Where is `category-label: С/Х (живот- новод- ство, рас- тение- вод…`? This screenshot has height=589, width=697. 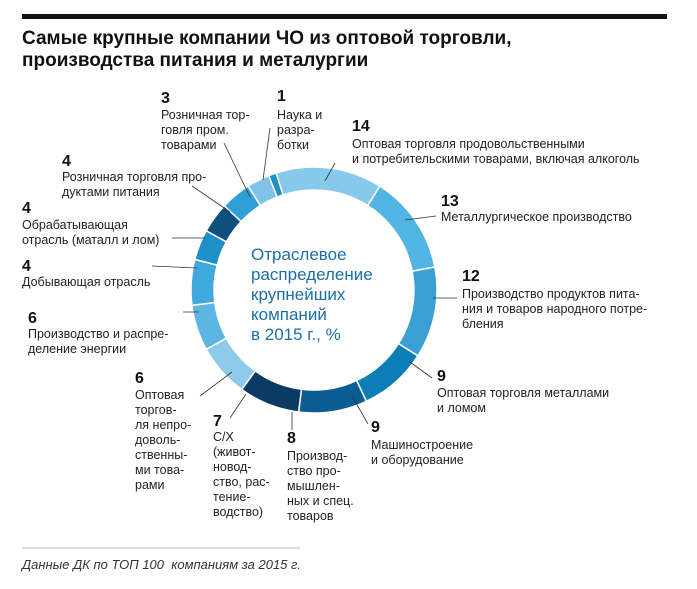
category-label: С/Х (живот- новод- ство, рас- тение- вод… is located at coordinates (241, 474).